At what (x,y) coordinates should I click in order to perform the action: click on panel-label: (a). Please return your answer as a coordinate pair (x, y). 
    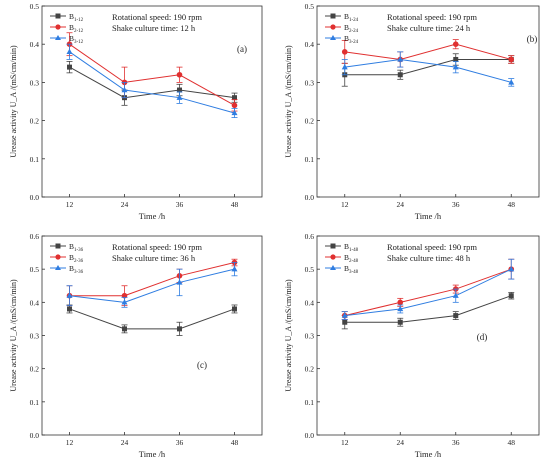
    Looking at the image, I should click on (242, 49).